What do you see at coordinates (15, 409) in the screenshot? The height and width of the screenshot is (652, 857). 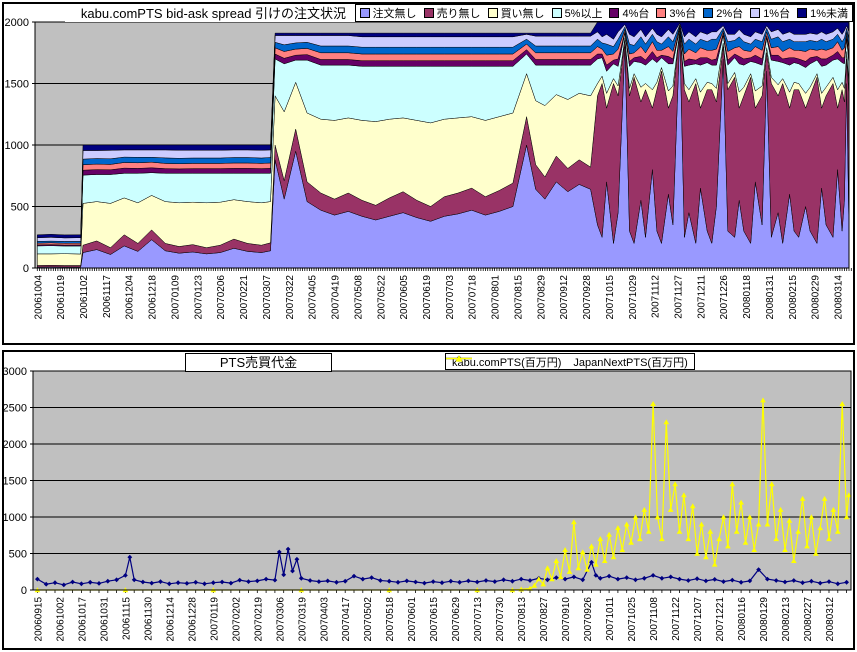 I see `y-axis-tick-label: 2500` at bounding box center [15, 409].